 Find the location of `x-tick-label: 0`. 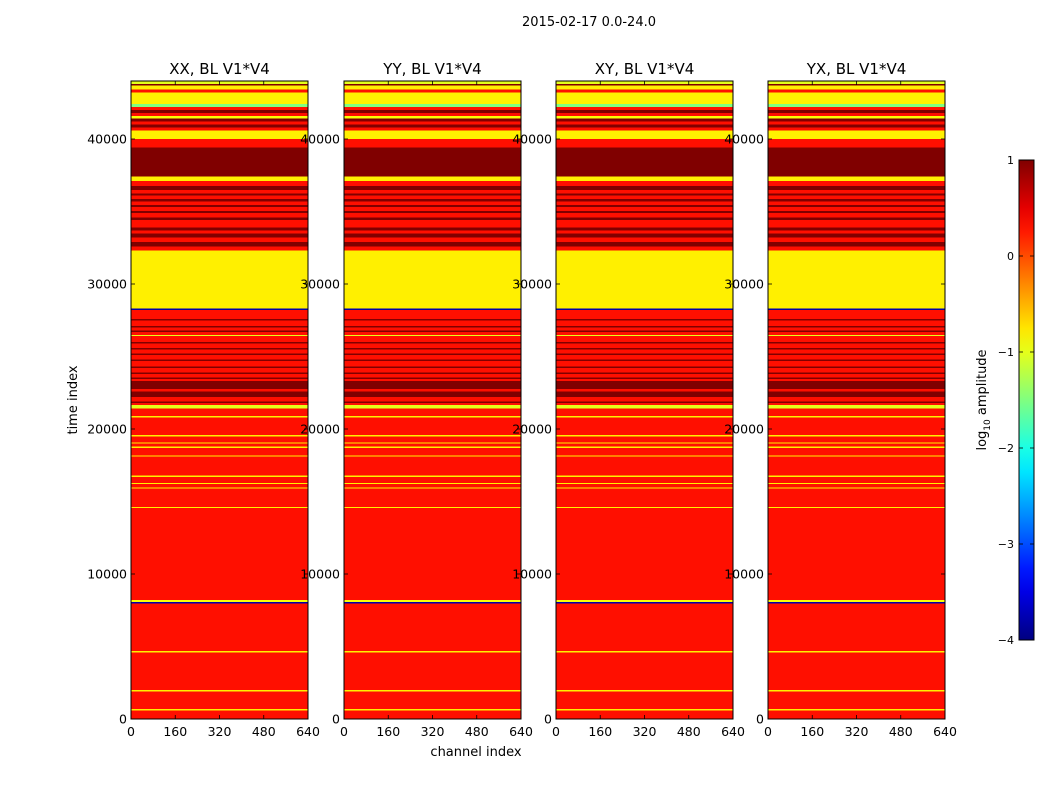

x-tick-label: 0 is located at coordinates (131, 731).